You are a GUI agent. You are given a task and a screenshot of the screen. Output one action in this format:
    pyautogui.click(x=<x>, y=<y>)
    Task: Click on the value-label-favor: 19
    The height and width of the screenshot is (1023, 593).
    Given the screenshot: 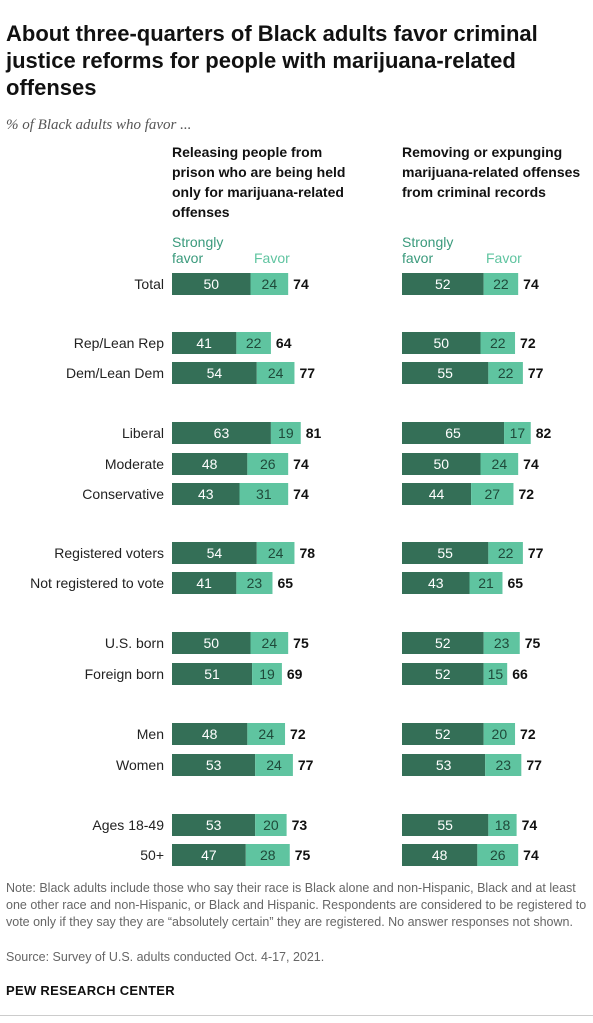 What is the action you would take?
    pyautogui.click(x=286, y=433)
    